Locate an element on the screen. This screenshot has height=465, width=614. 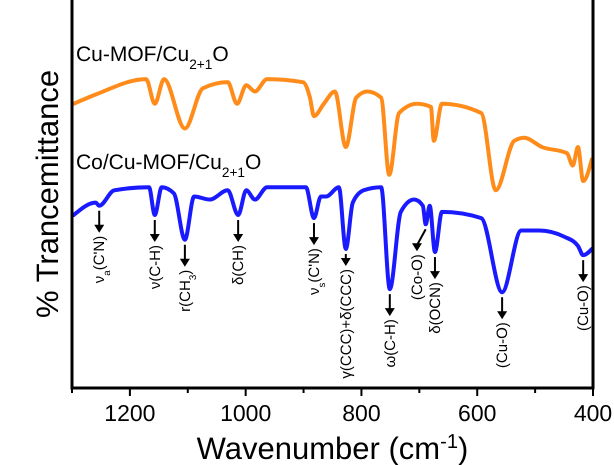
x-tick-label: 1200 is located at coordinates (130, 413).